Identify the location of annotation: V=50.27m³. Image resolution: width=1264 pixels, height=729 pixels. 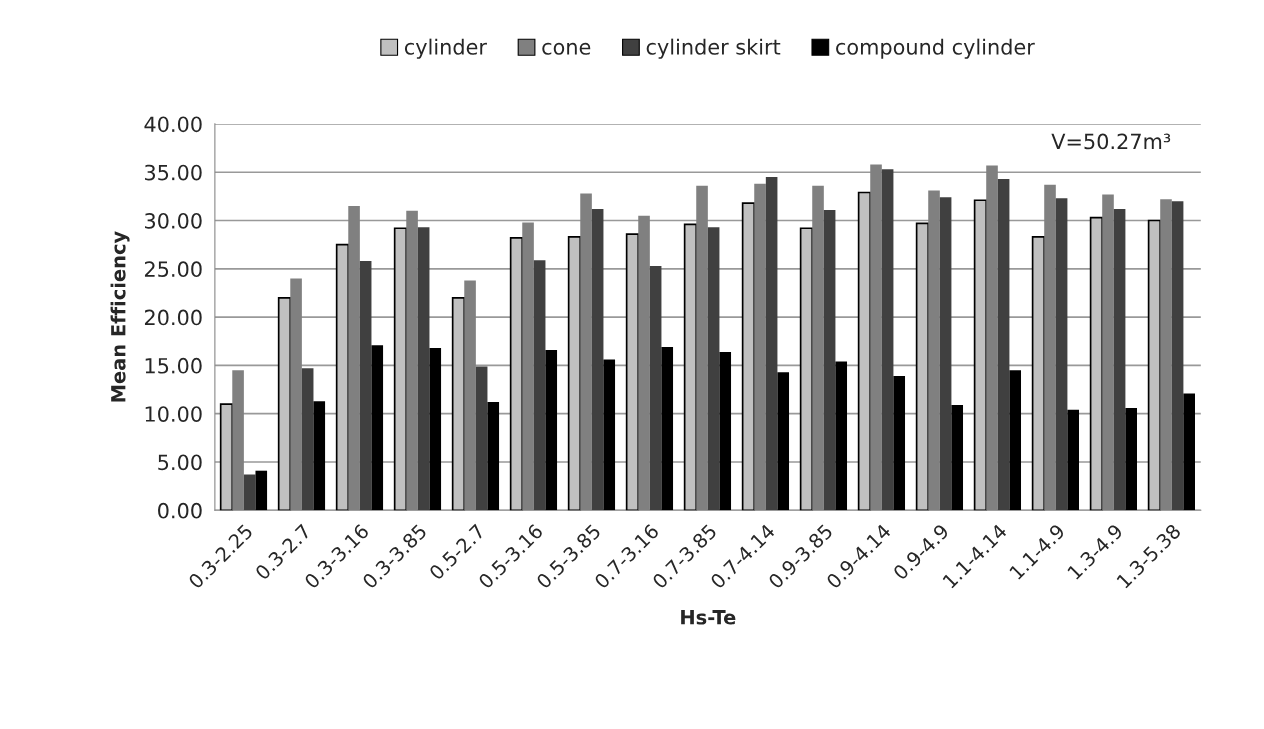
(1111, 141).